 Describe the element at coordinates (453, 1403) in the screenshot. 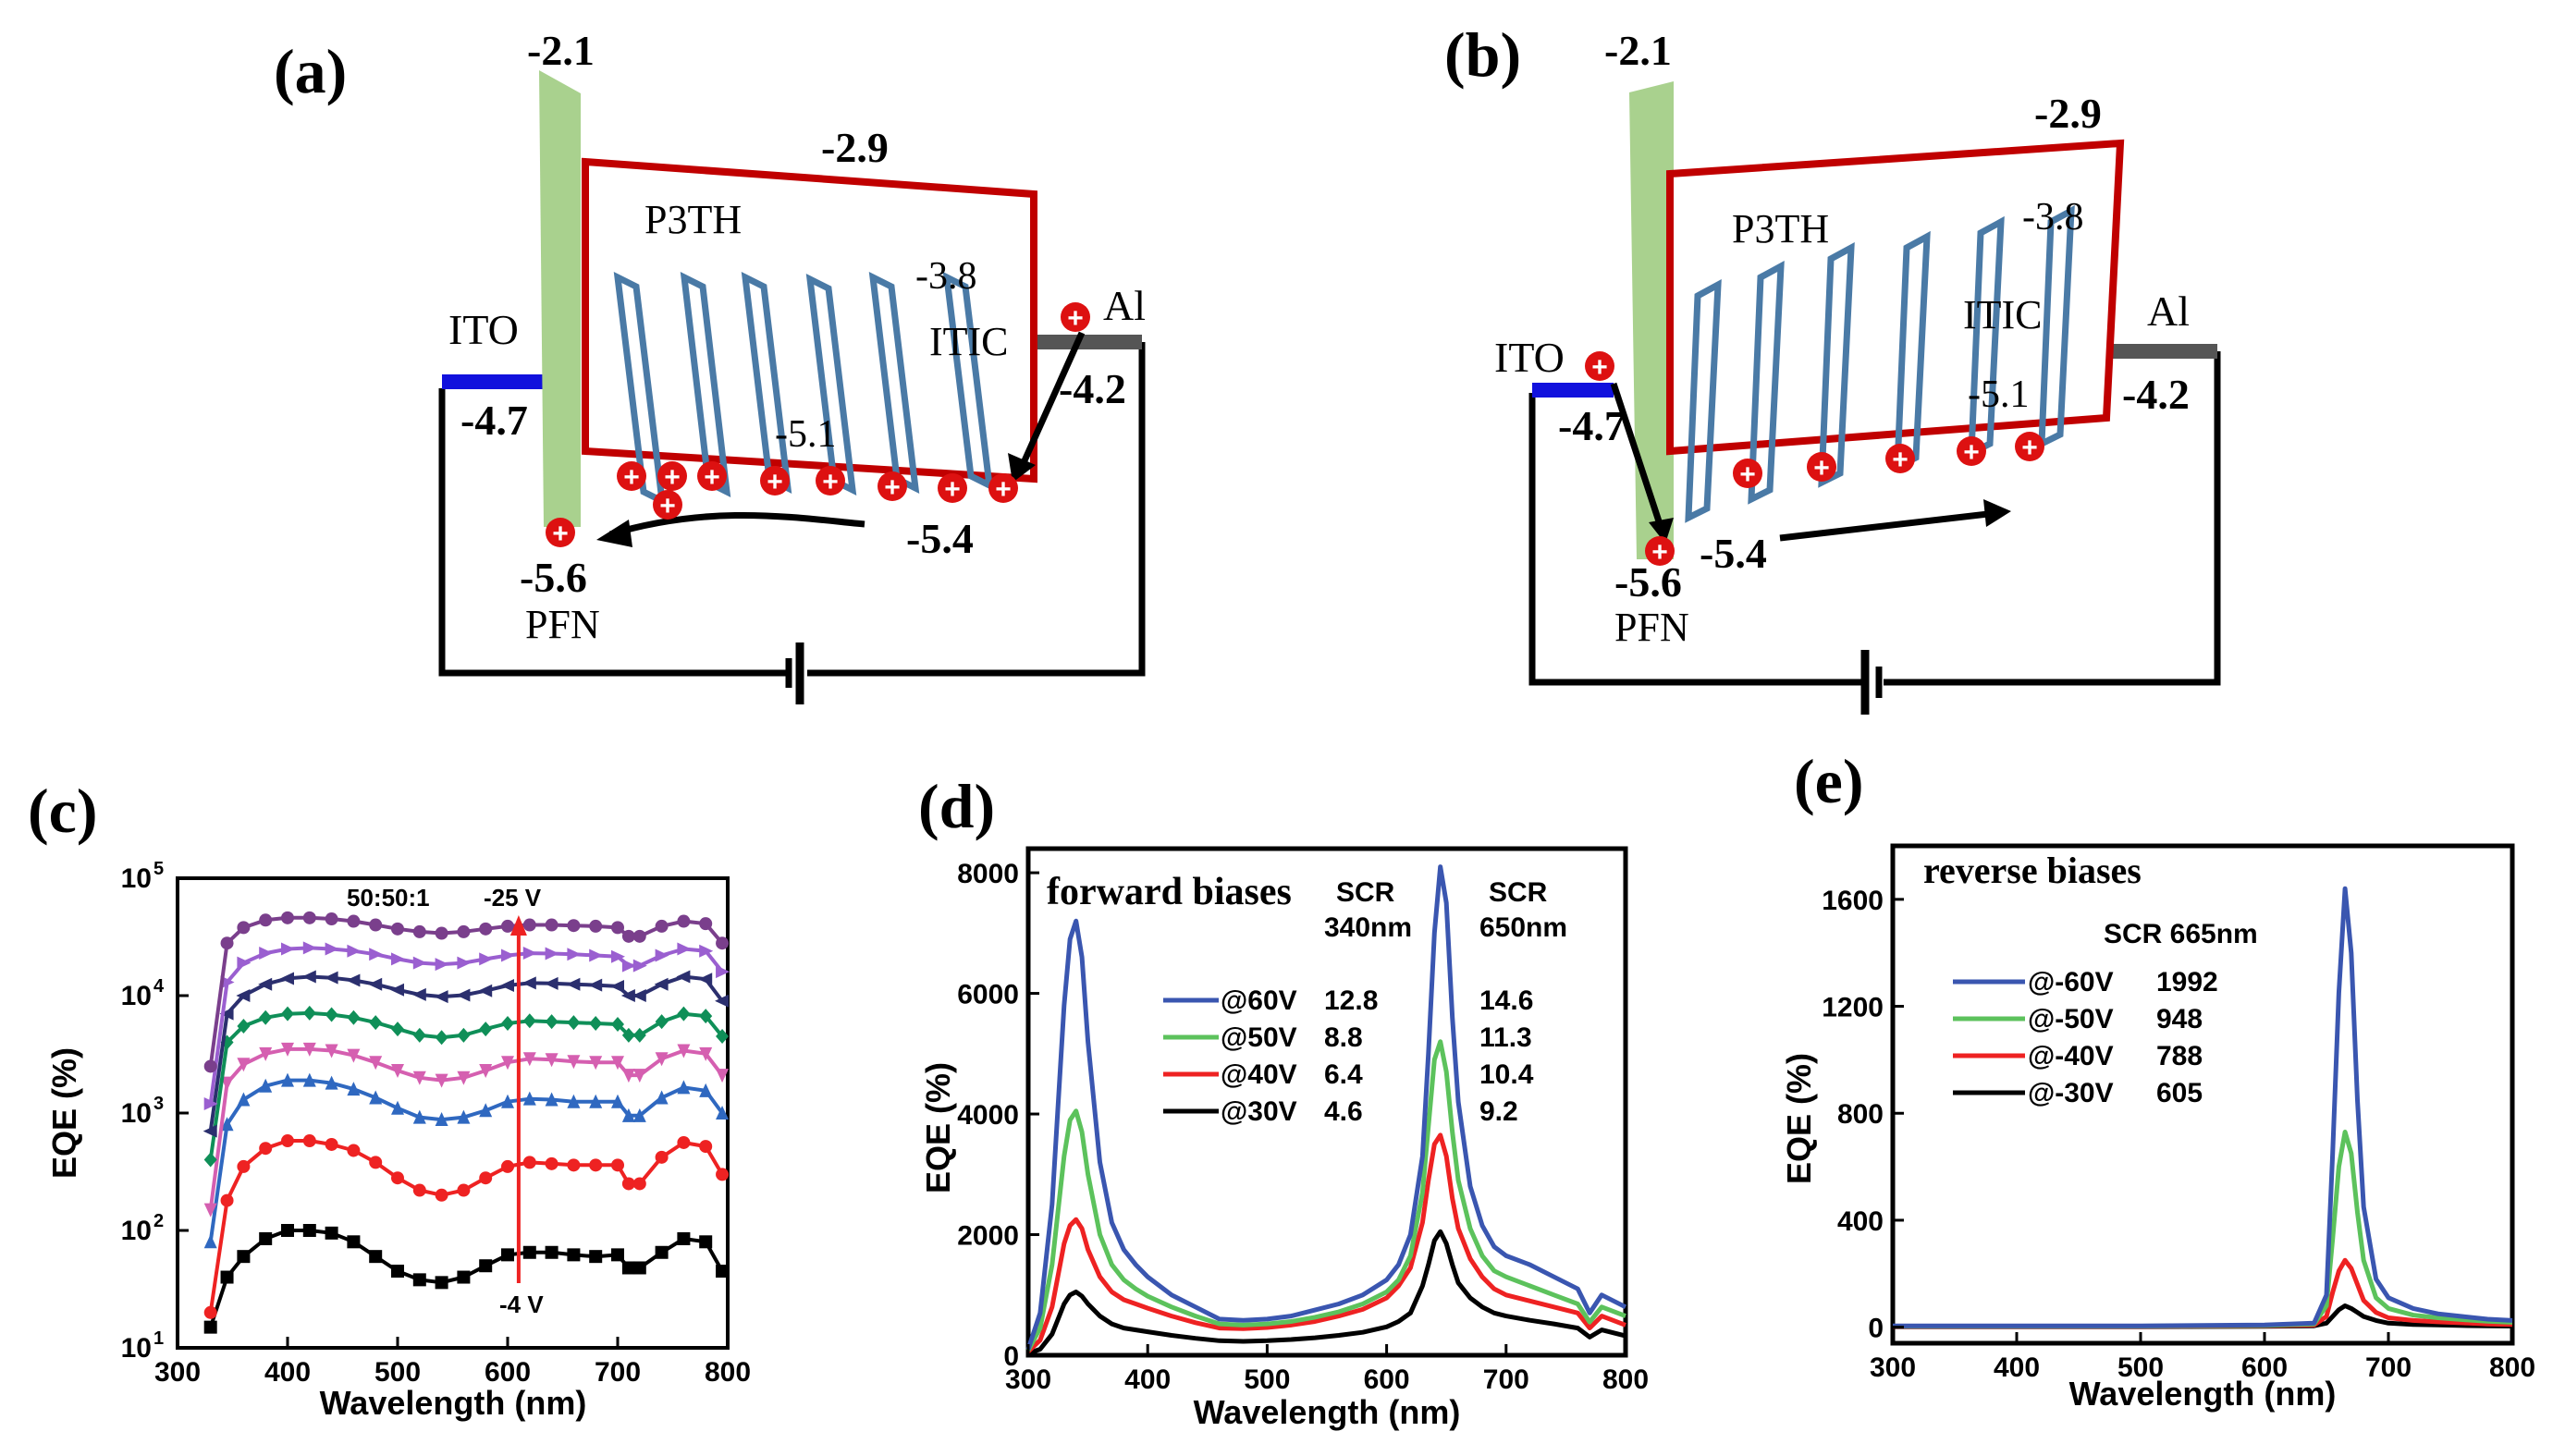

I see `chart-c-xlabel: Wavelength (nm)` at that location.